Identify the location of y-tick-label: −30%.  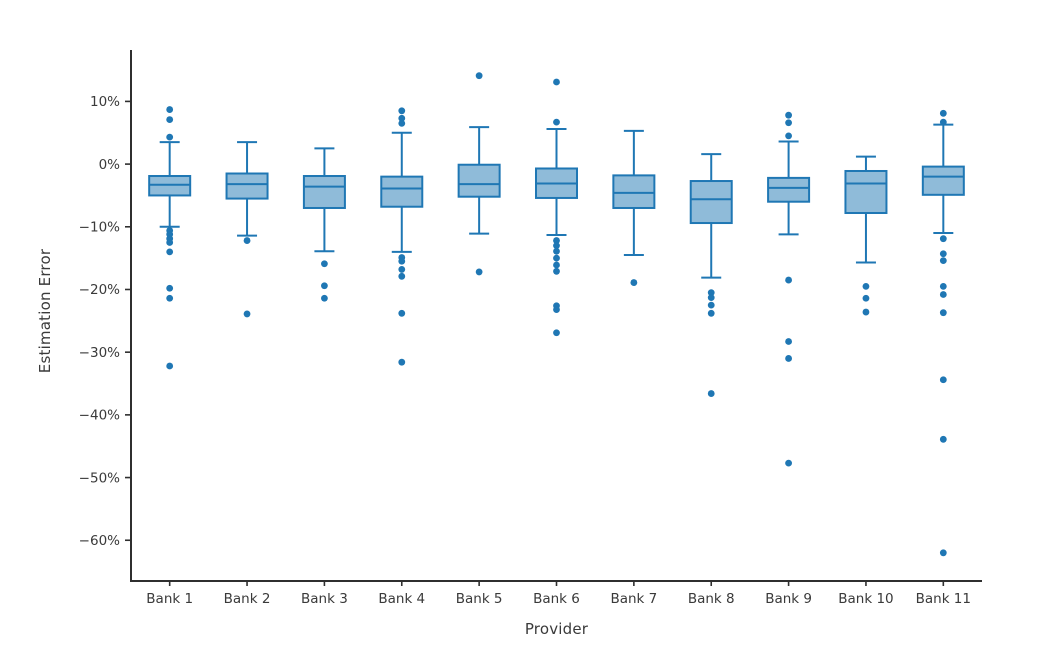
(99, 353).